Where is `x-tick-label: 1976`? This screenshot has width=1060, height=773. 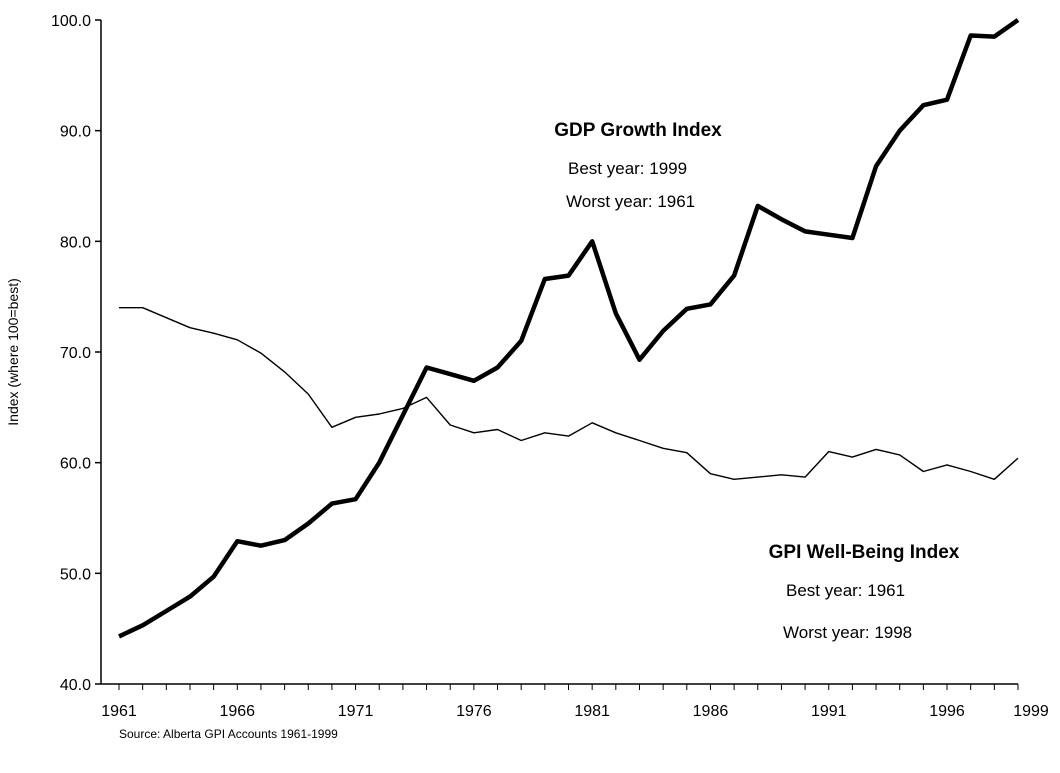
x-tick-label: 1976 is located at coordinates (474, 711).